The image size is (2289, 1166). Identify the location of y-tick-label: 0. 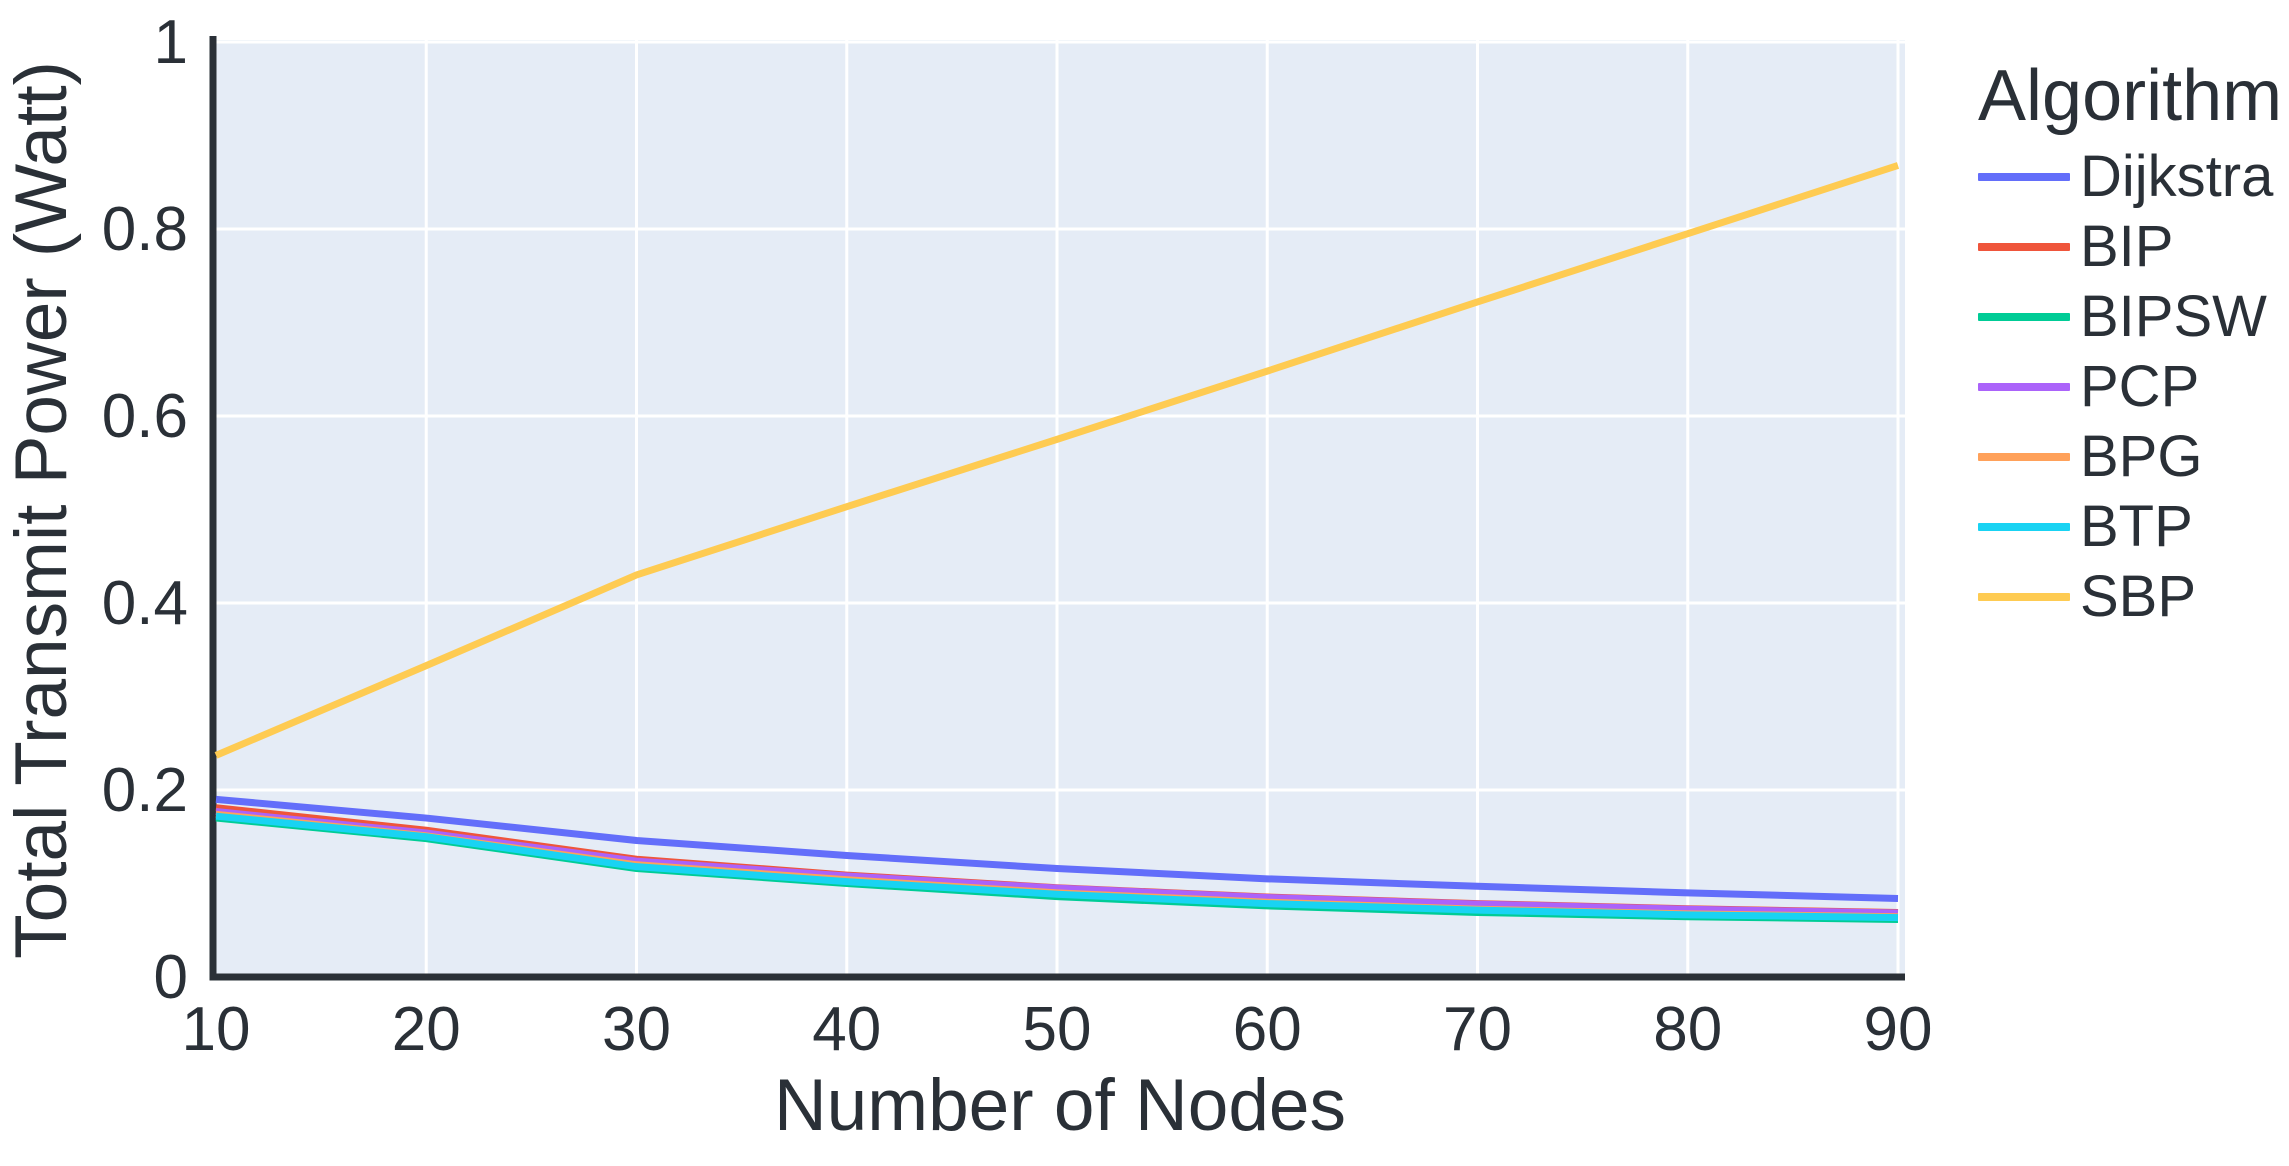
(171, 977).